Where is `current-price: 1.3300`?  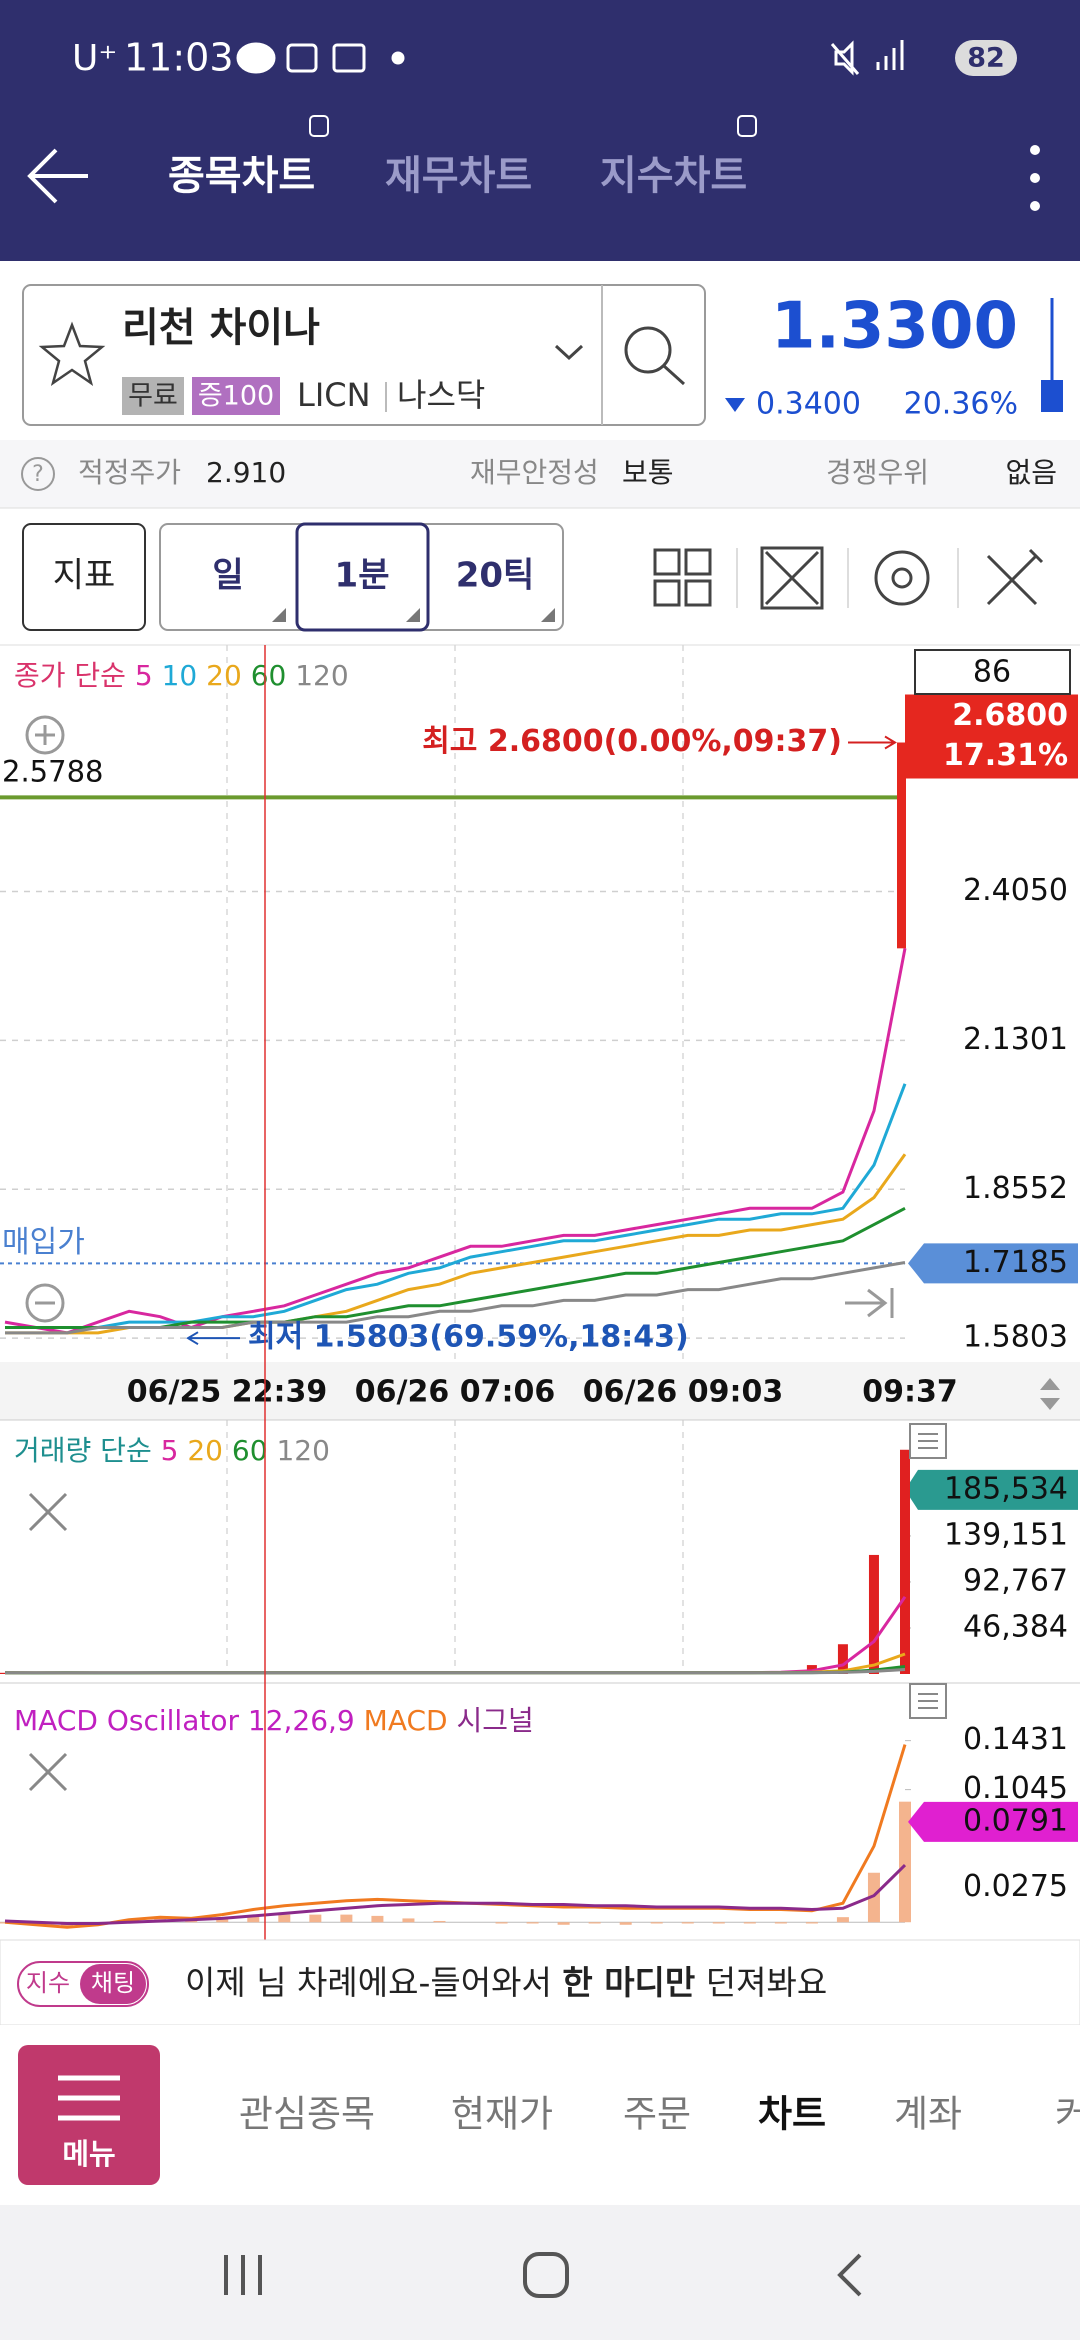
current-price: 1.3300 is located at coordinates (894, 327).